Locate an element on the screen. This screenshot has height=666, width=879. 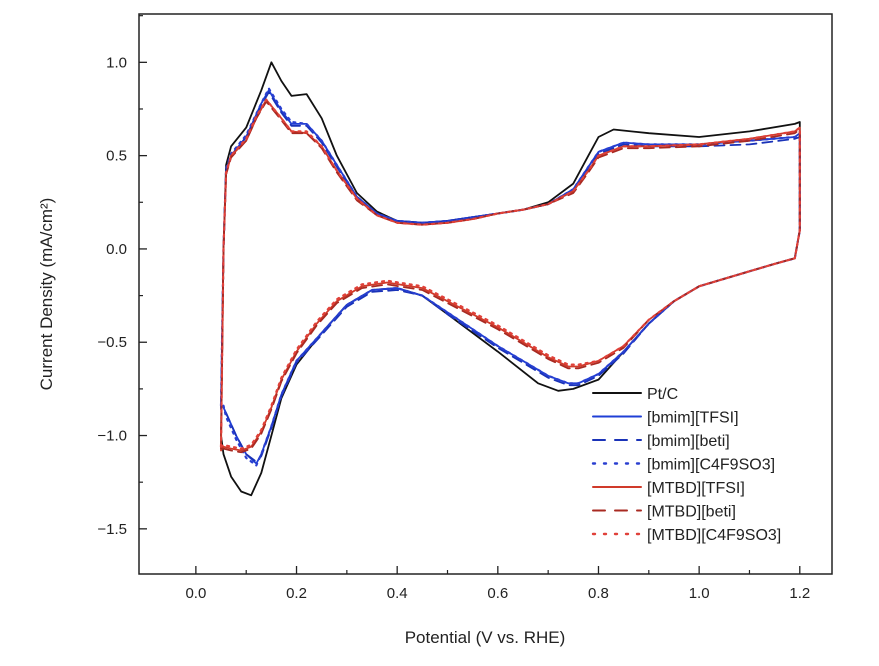
x-tick-label: 1.0 is located at coordinates (699, 593).